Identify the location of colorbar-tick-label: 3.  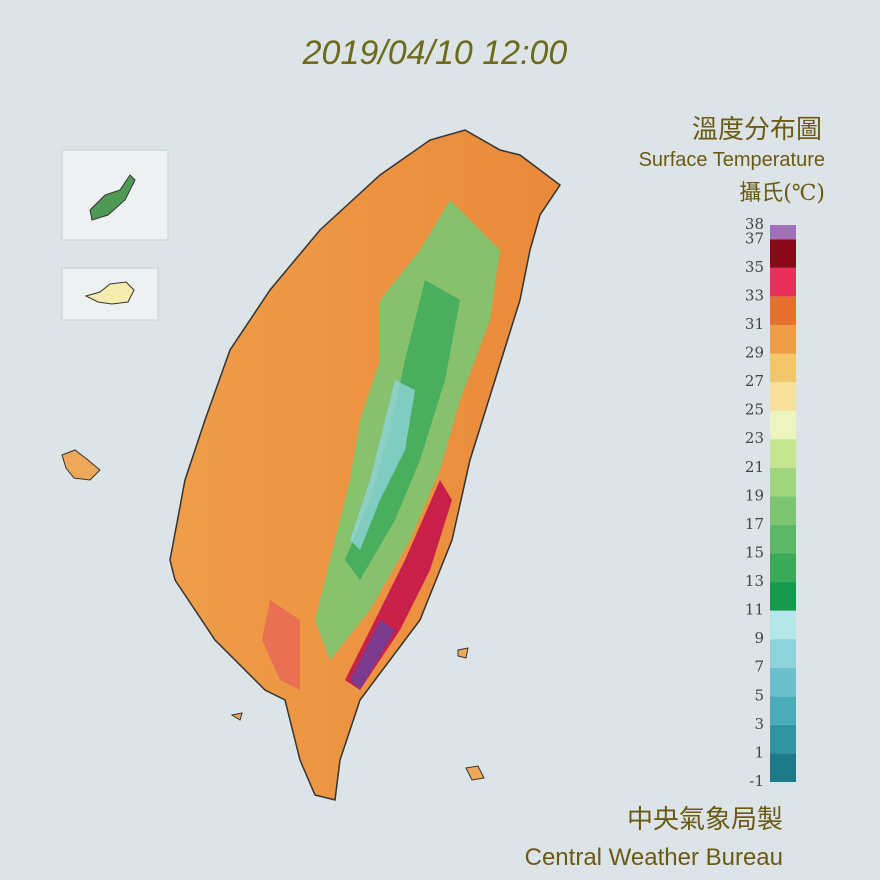
(759, 724).